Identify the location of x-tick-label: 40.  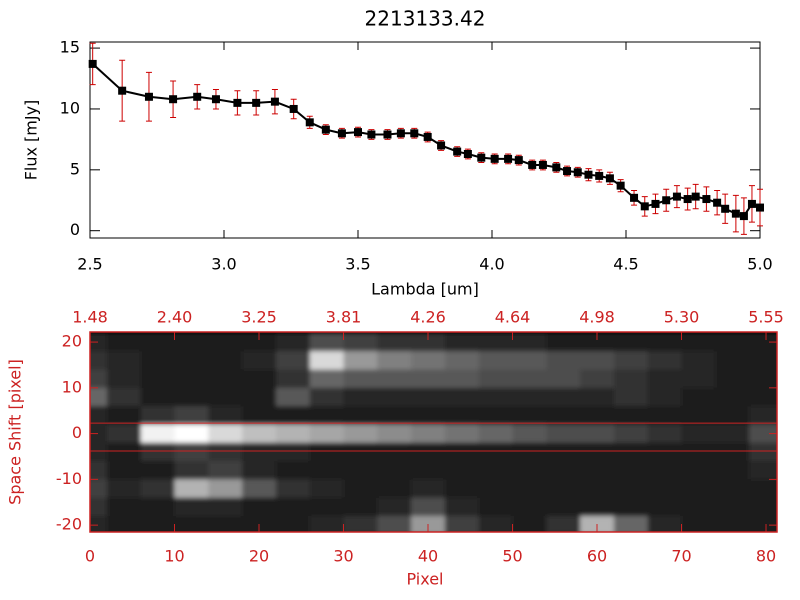
(428, 556).